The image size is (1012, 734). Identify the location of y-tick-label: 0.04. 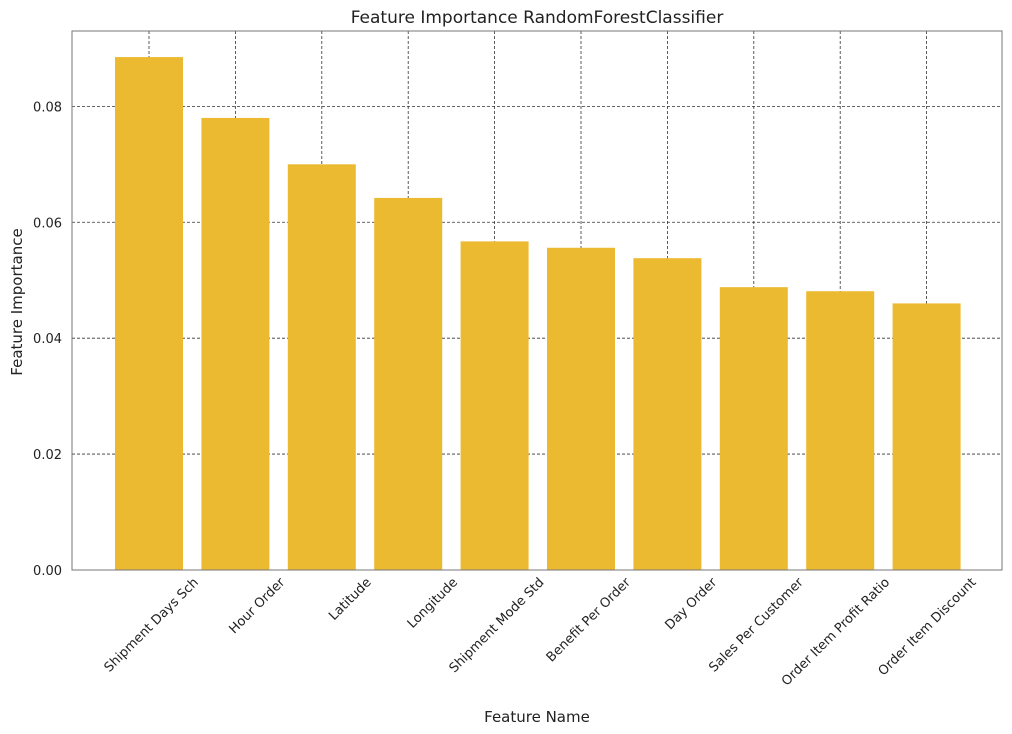
(47, 339).